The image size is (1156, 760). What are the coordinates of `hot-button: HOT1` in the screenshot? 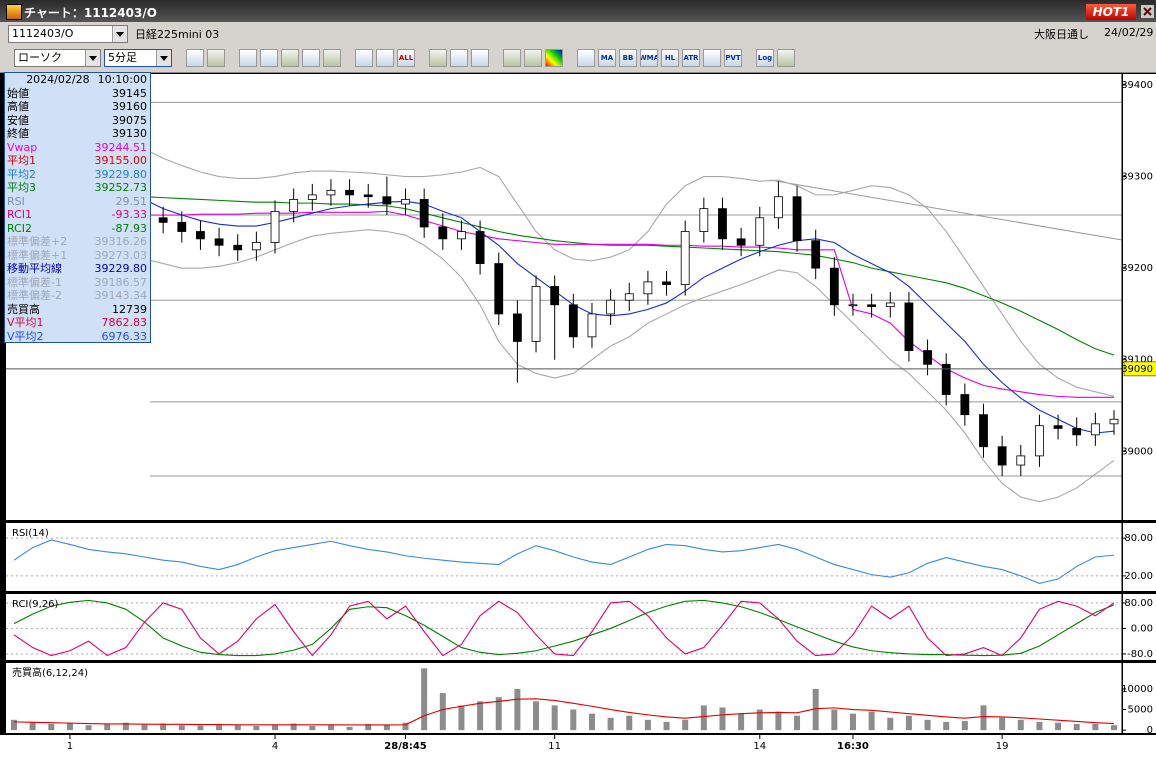 It's located at (1111, 12).